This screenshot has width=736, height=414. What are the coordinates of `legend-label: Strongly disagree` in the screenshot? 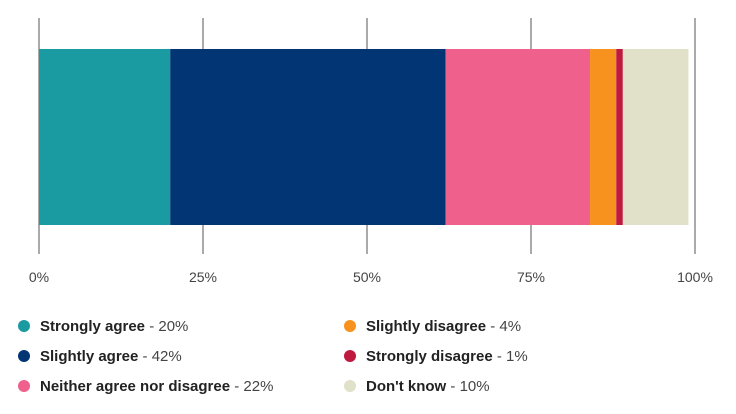 It's located at (429, 356).